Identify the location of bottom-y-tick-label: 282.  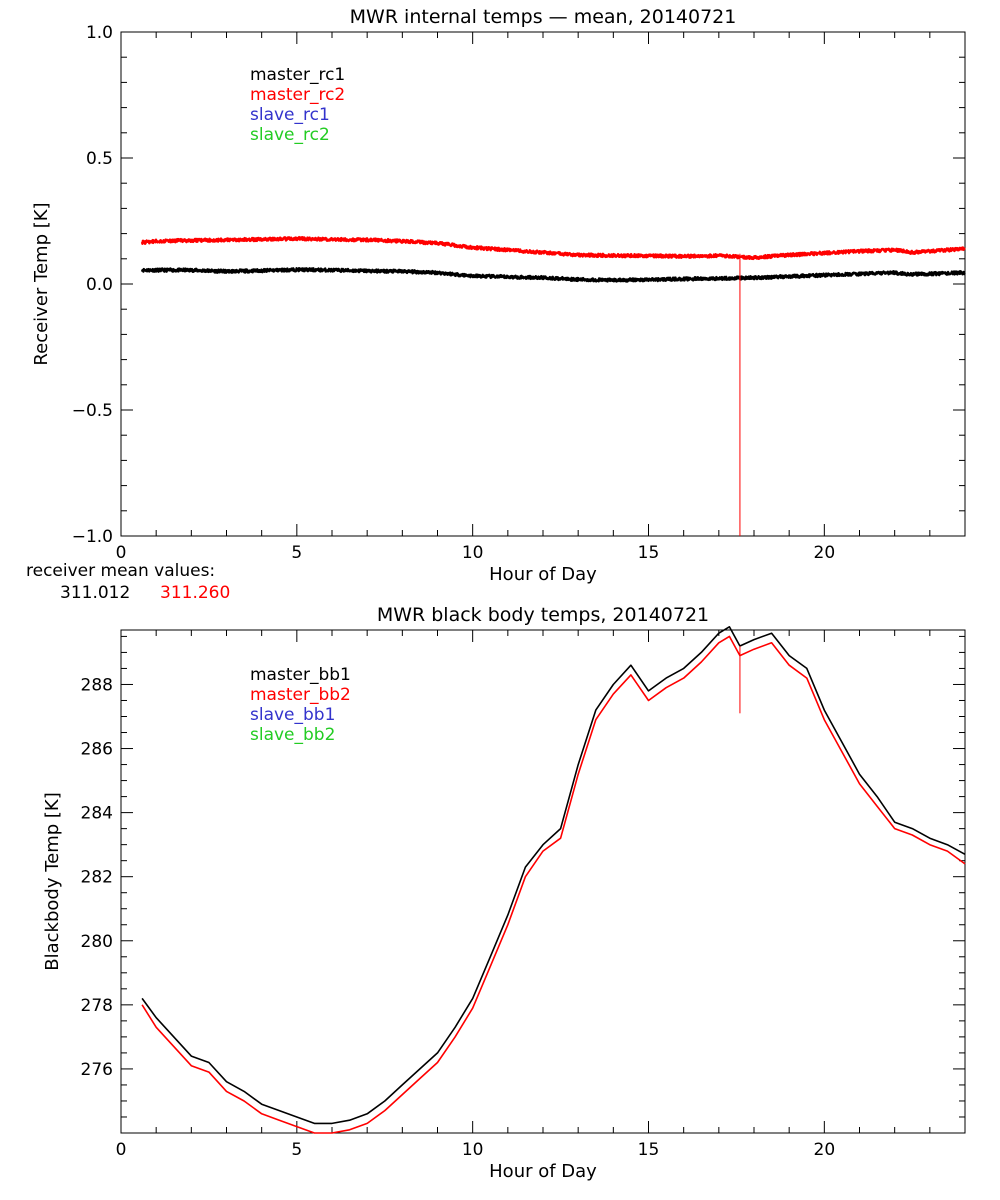
(97, 878).